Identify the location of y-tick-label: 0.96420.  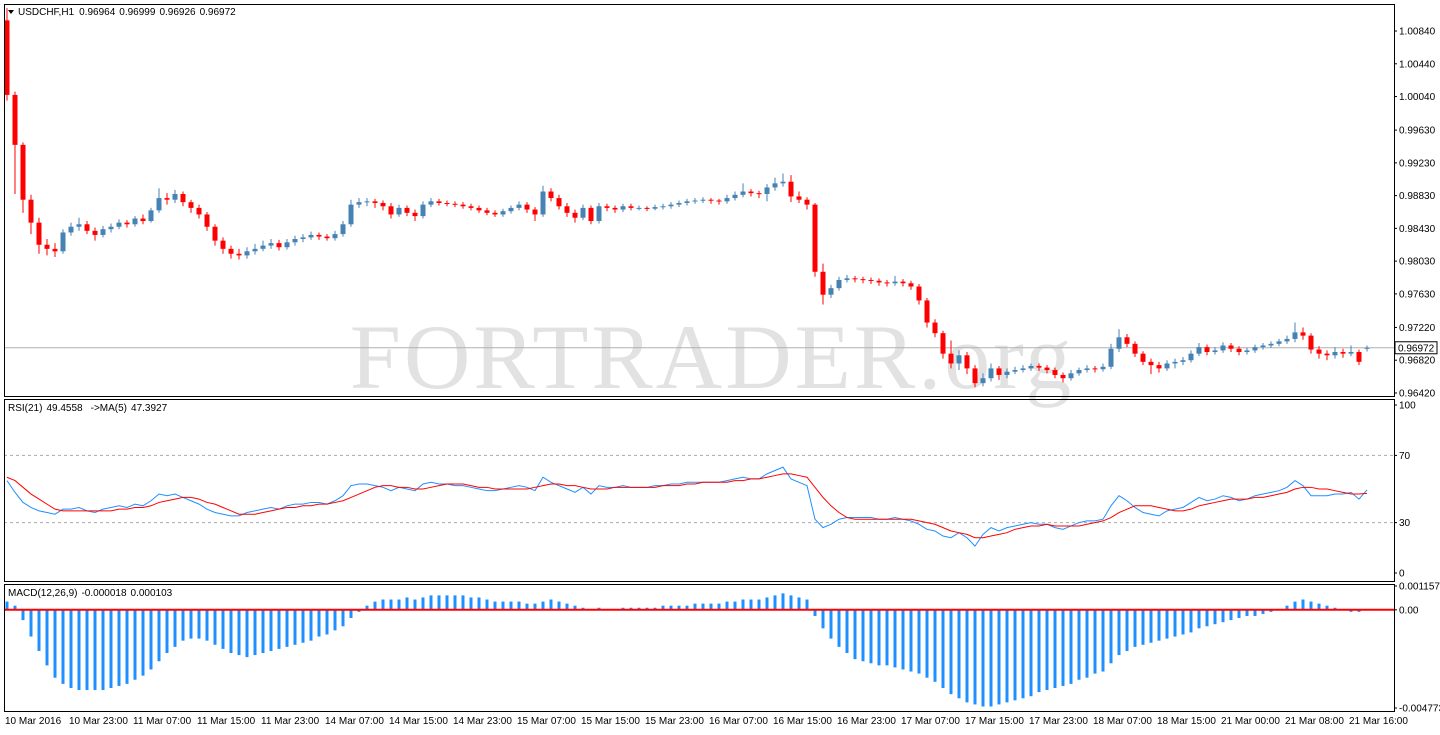
(1417, 393).